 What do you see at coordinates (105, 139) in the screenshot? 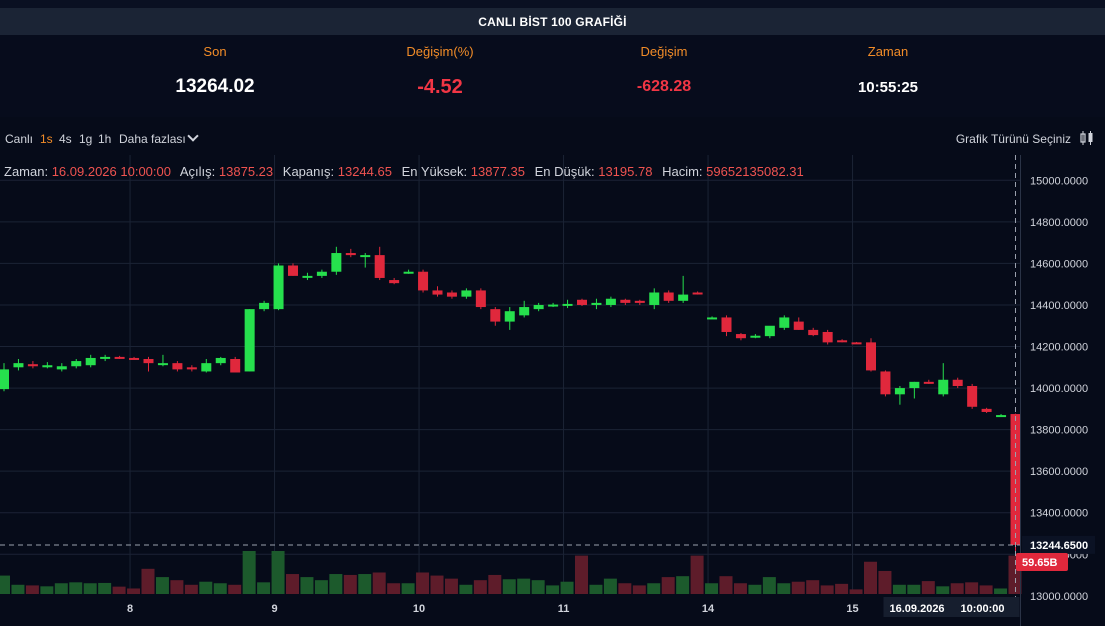
I see `interval-1h-button: 1h` at bounding box center [105, 139].